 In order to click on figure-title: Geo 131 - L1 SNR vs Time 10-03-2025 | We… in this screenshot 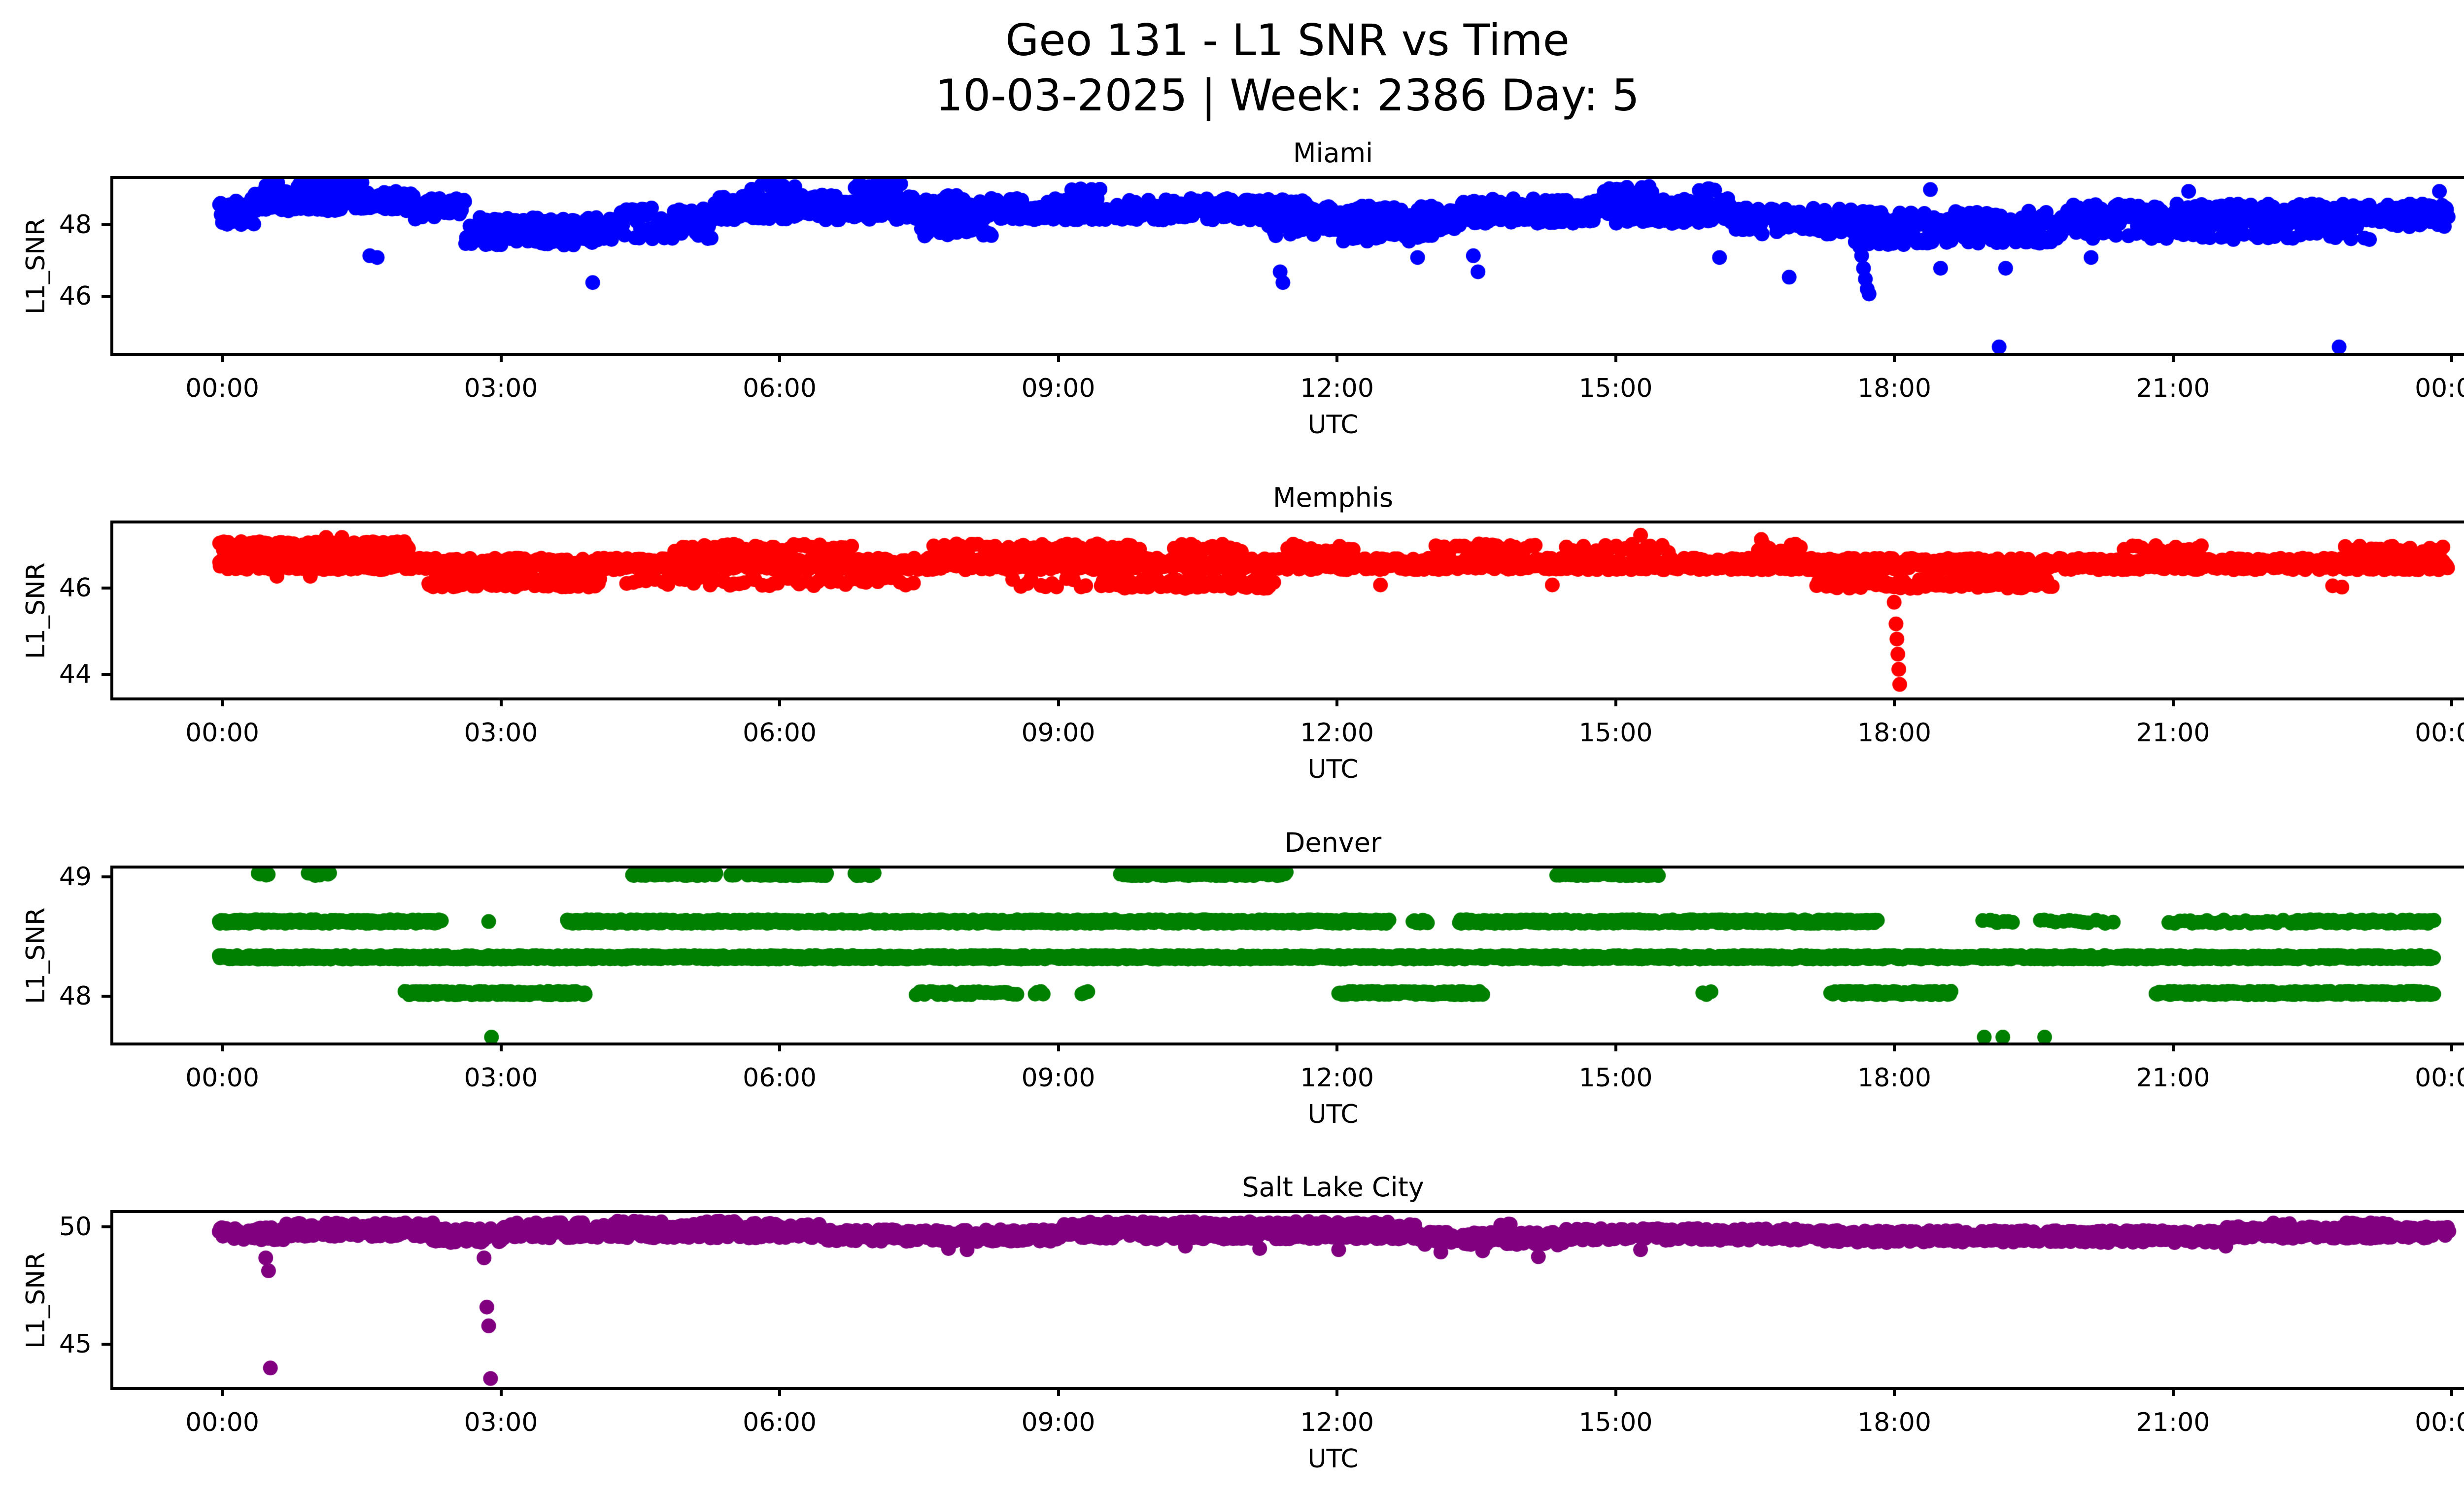, I will do `click(1232, 68)`.